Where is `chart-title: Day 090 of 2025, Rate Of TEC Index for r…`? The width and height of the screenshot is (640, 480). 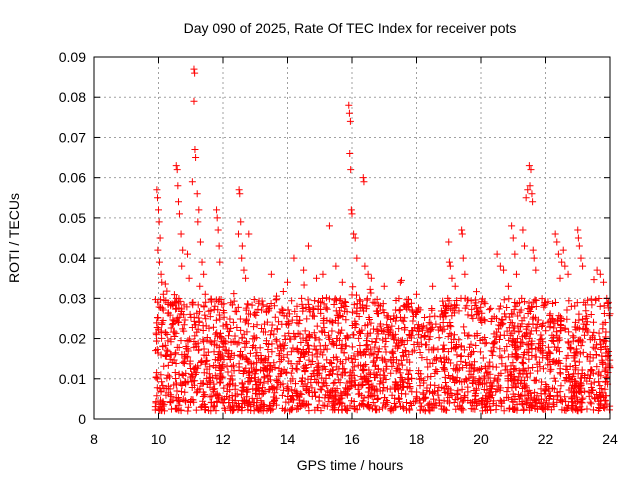
chart-title: Day 090 of 2025, Rate Of TEC Index for r… is located at coordinates (350, 28).